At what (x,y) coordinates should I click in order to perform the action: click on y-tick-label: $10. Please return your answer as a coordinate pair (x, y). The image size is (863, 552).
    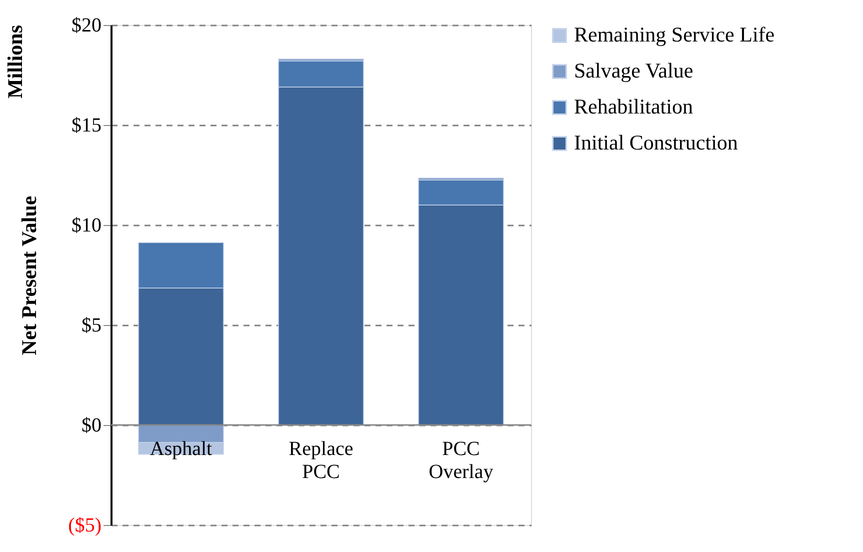
    Looking at the image, I should click on (87, 225).